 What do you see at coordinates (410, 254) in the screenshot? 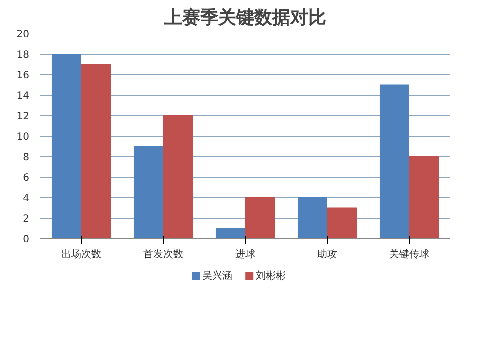
I see `x-tick-label: 关键传球` at bounding box center [410, 254].